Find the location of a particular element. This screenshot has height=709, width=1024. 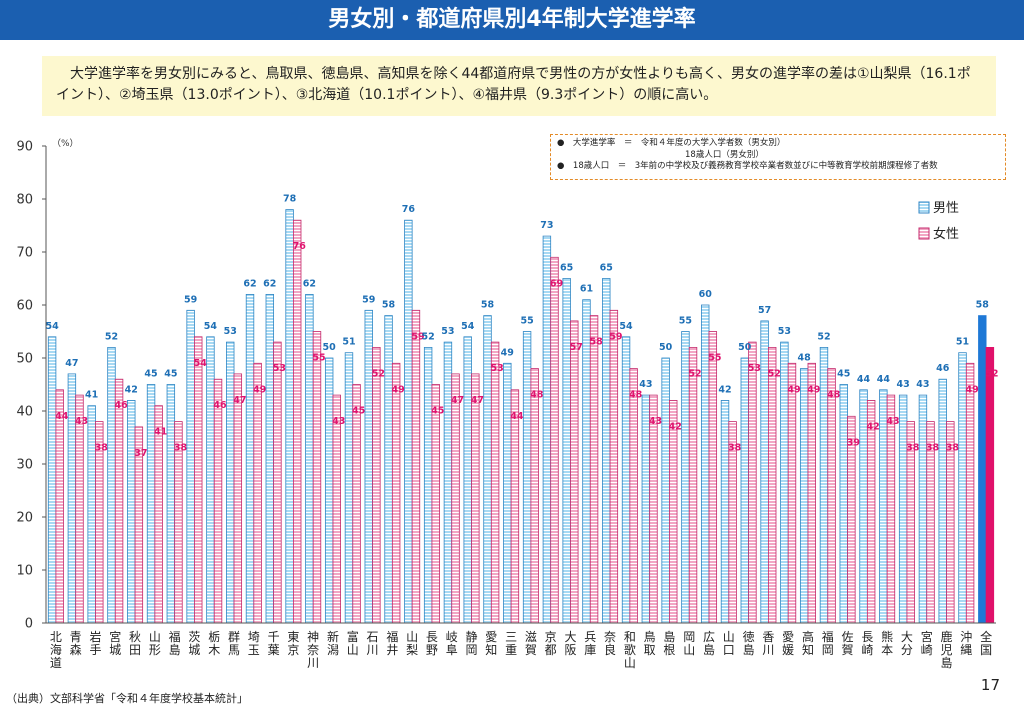

data-label-female: 39 is located at coordinates (853, 442).